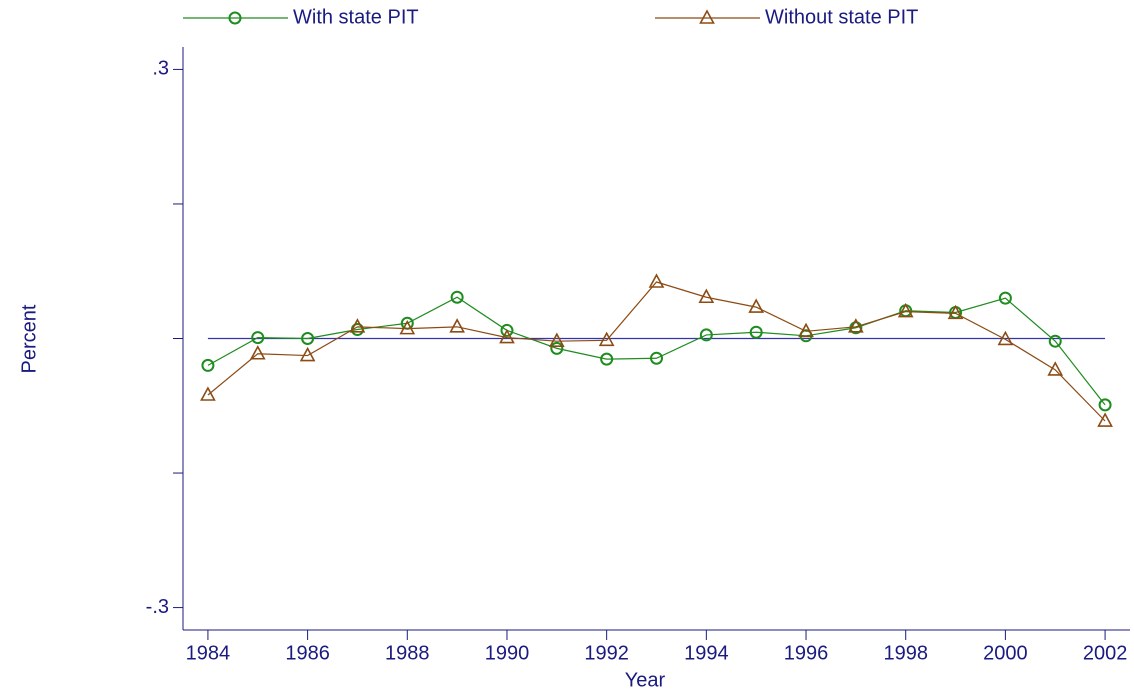 This screenshot has width=1134, height=693. What do you see at coordinates (356, 17) in the screenshot?
I see `legend-label: With state PIT` at bounding box center [356, 17].